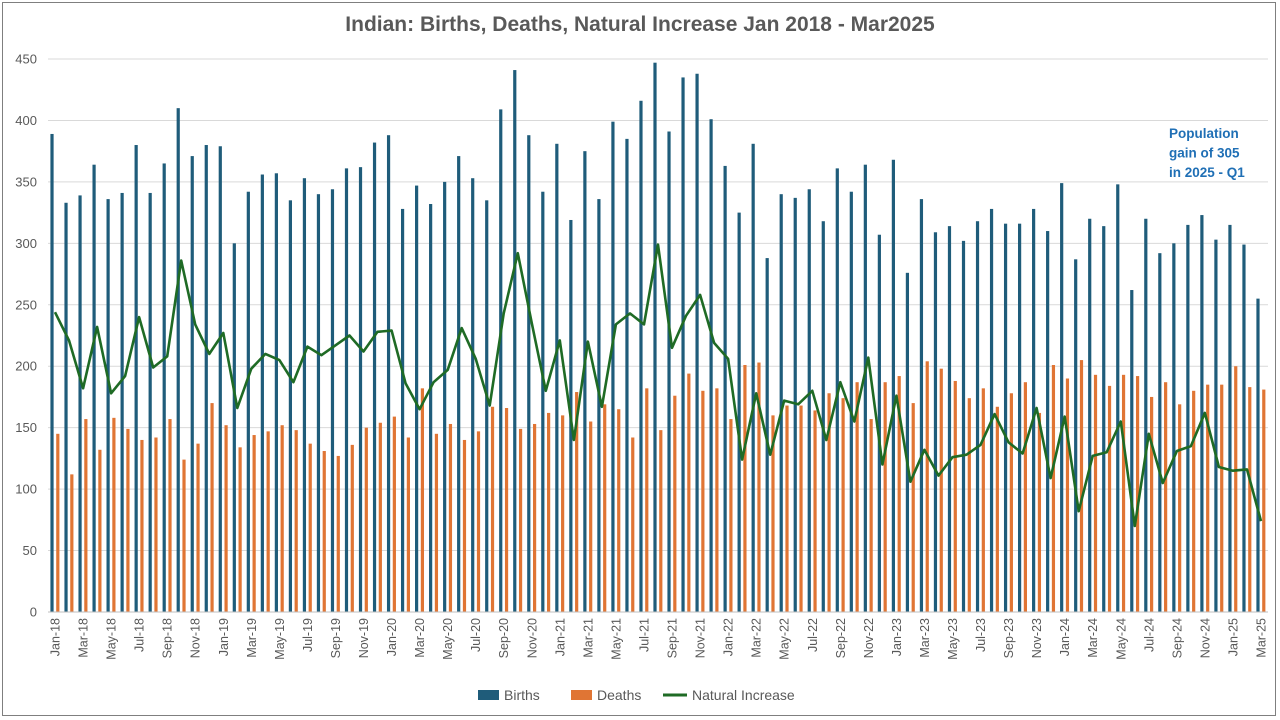 The width and height of the screenshot is (1280, 720). Describe the element at coordinates (308, 635) in the screenshot. I see `x-tick-label: Jul-19` at that location.